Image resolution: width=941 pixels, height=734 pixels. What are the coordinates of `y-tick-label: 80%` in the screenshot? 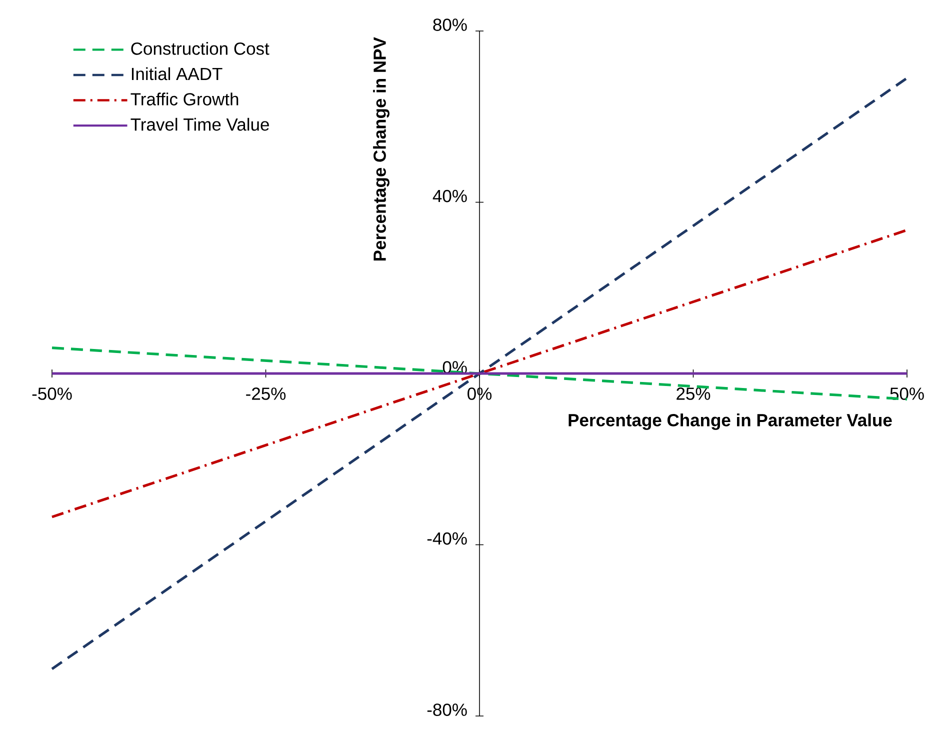 It's located at (450, 24).